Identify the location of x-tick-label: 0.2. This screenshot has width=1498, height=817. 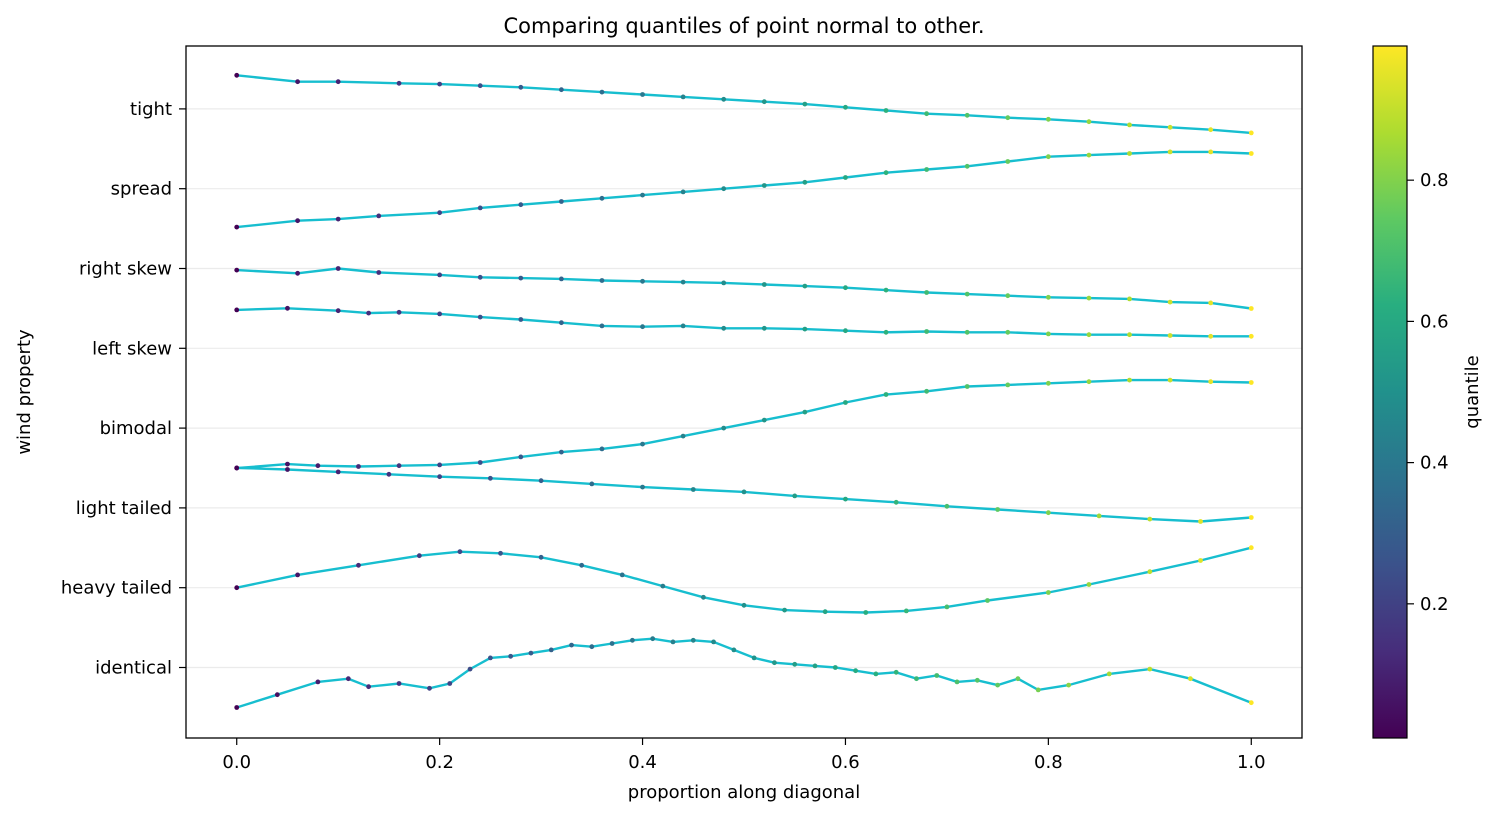
(439, 762).